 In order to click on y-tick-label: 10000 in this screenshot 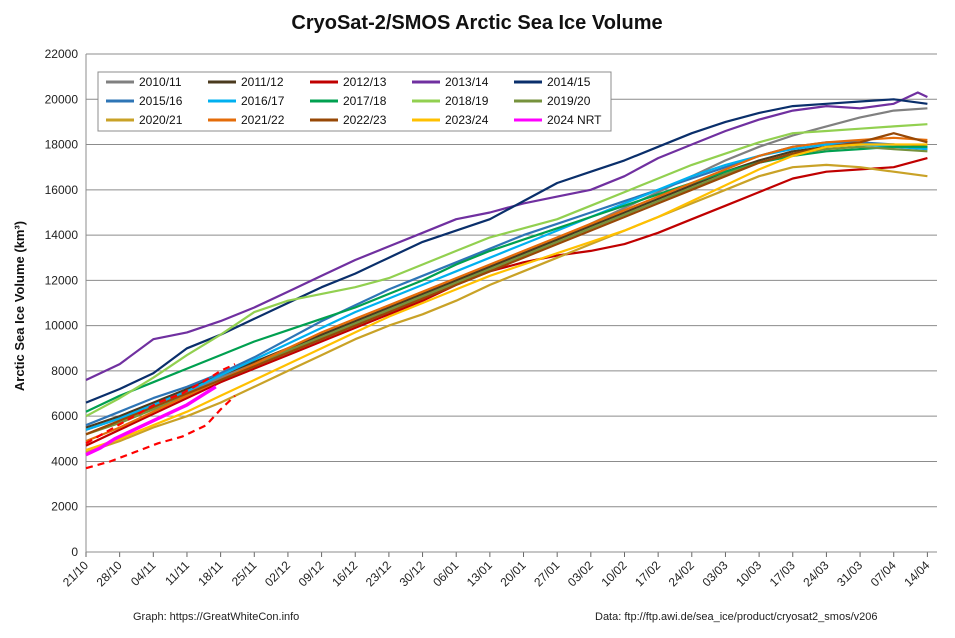, I will do `click(62, 326)`.